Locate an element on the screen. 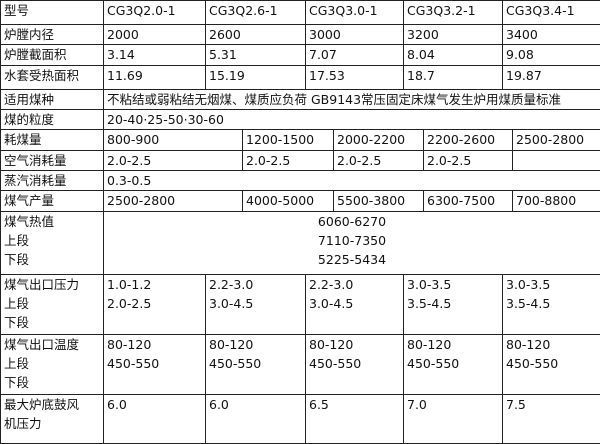  cell-line: 水套受热面积 is located at coordinates (52, 75).